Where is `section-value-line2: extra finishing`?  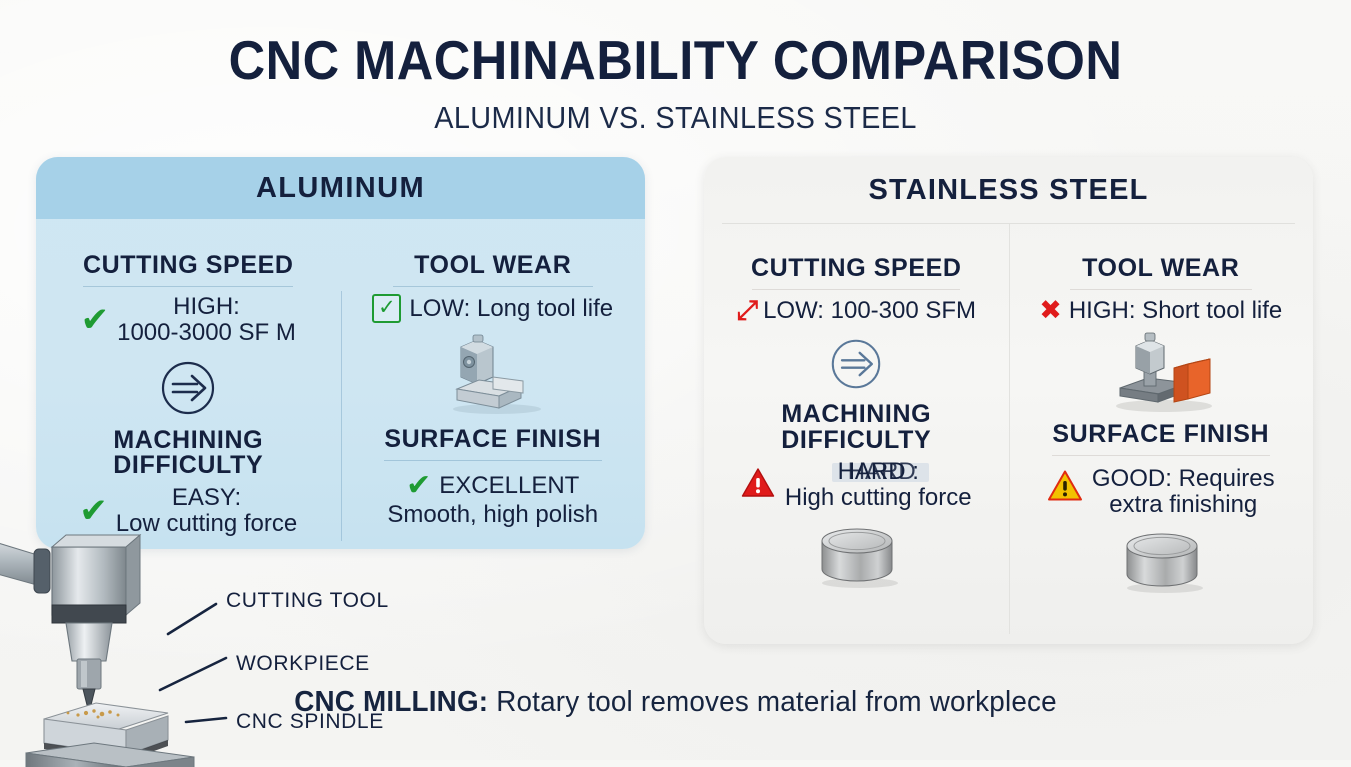
section-value-line2: extra finishing is located at coordinates (1183, 504).